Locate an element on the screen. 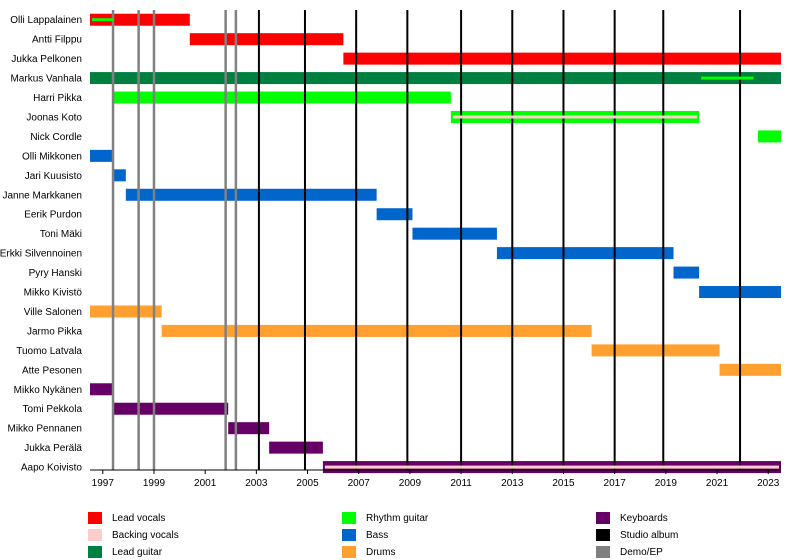  legend-item: Drums is located at coordinates (368, 552).